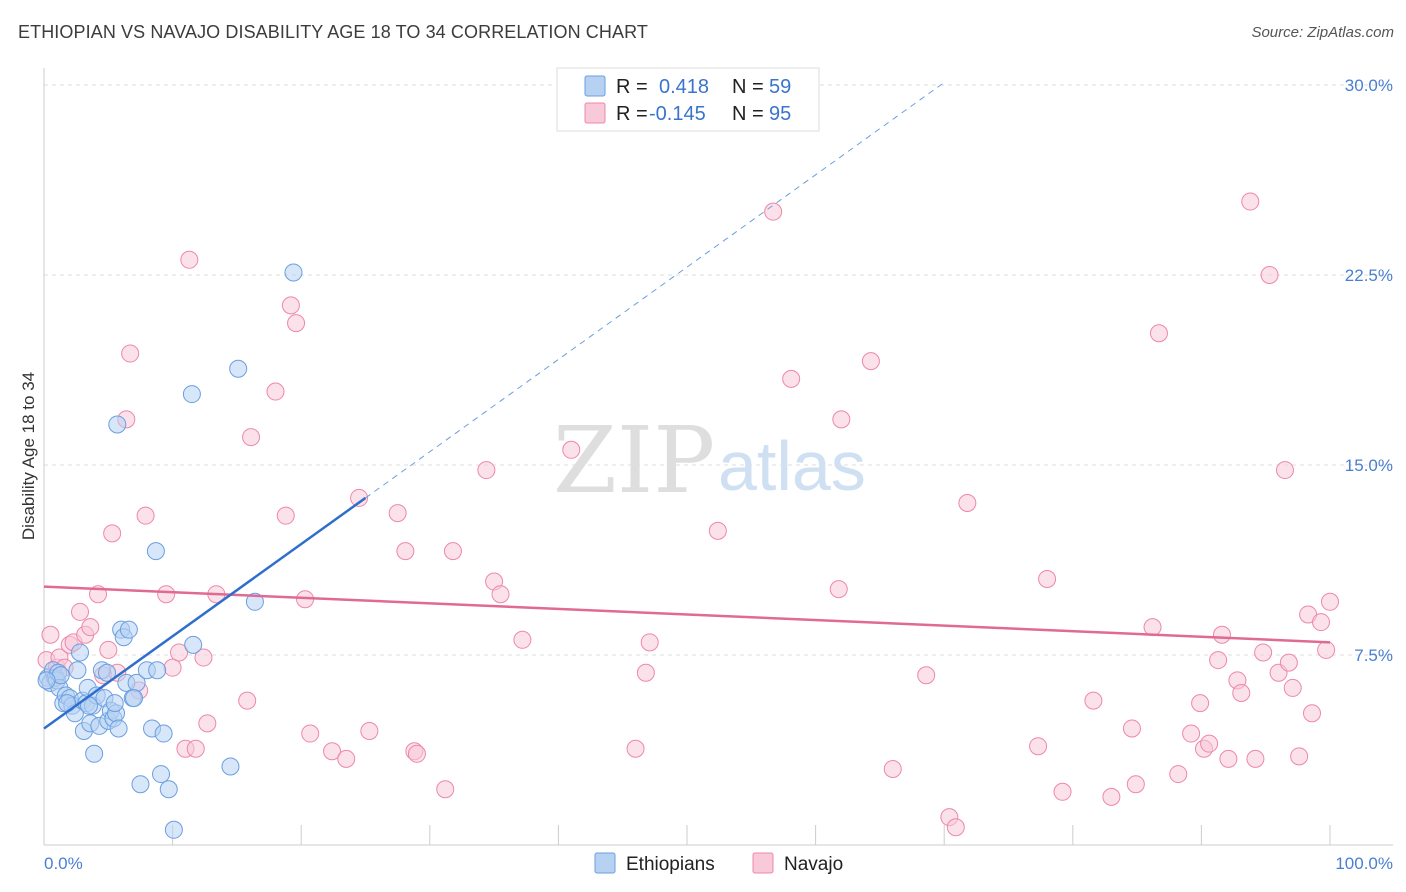  Describe the element at coordinates (748, 114) in the screenshot. I see `legend-n-label-navajo: N =` at that location.